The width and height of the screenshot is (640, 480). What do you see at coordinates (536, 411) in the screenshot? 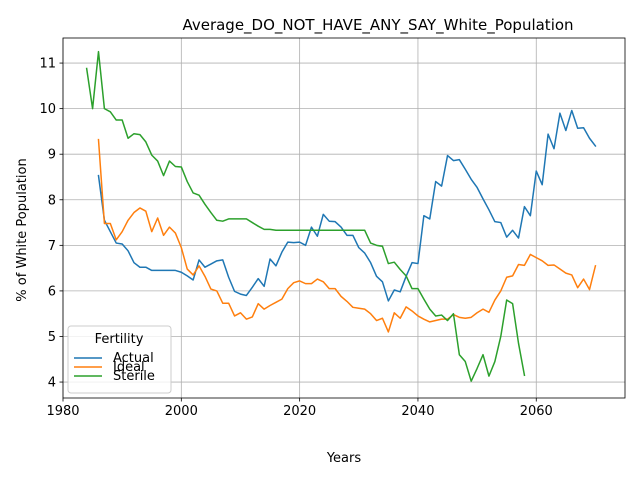
I see `x-tick-label: 2060` at bounding box center [536, 411].